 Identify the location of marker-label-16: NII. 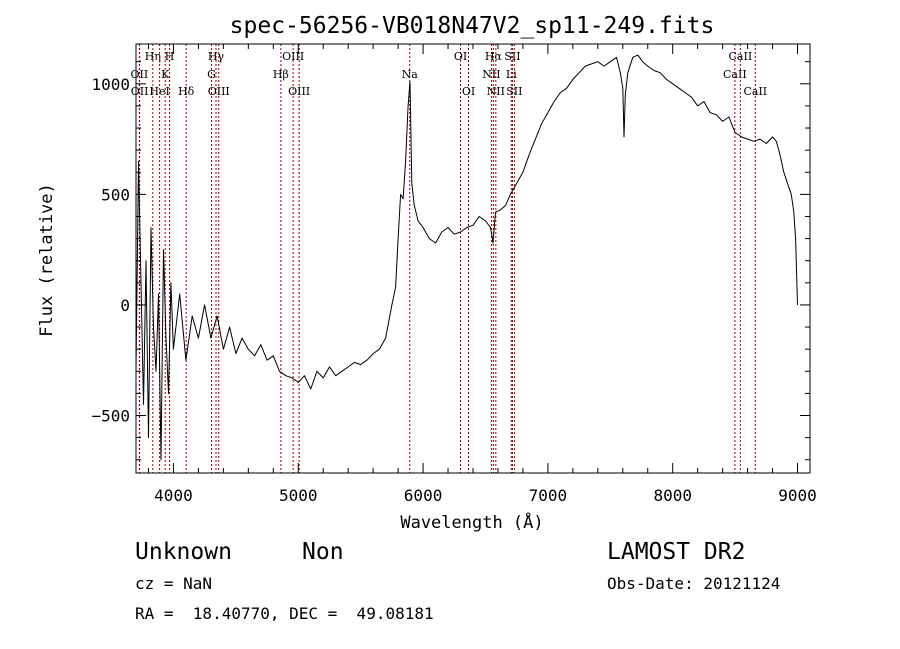
(491, 74).